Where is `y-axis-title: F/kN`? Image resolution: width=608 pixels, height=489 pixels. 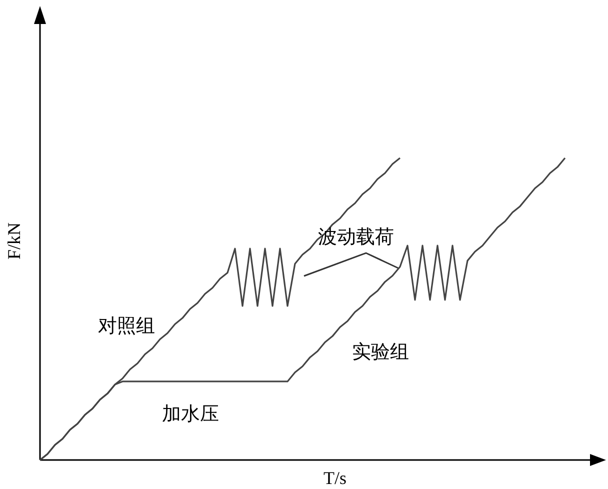
y-axis-title: F/kN is located at coordinates (14, 241).